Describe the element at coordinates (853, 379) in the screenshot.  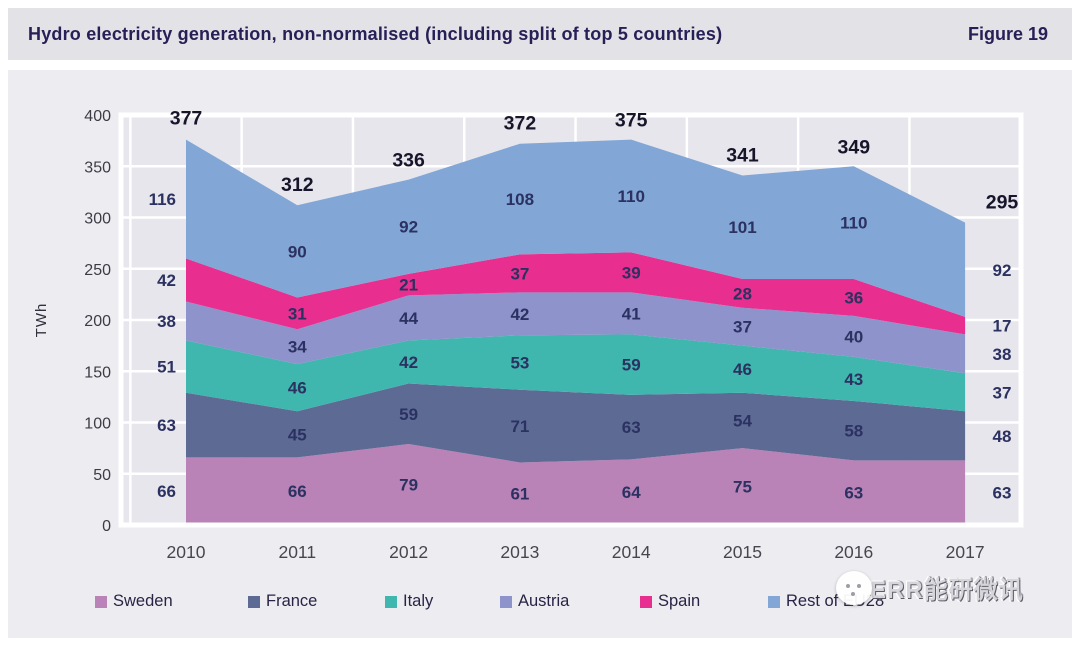
I see `svg-text: 43` at that location.